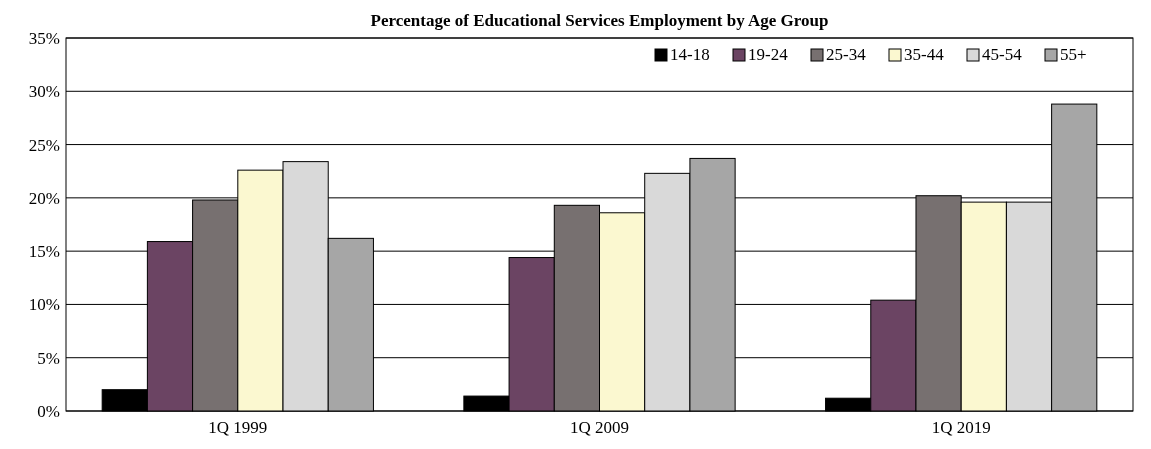 Image resolution: width=1151 pixels, height=449 pixels. What do you see at coordinates (238, 427) in the screenshot?
I see `x-tick-label: 1Q 1999` at bounding box center [238, 427].